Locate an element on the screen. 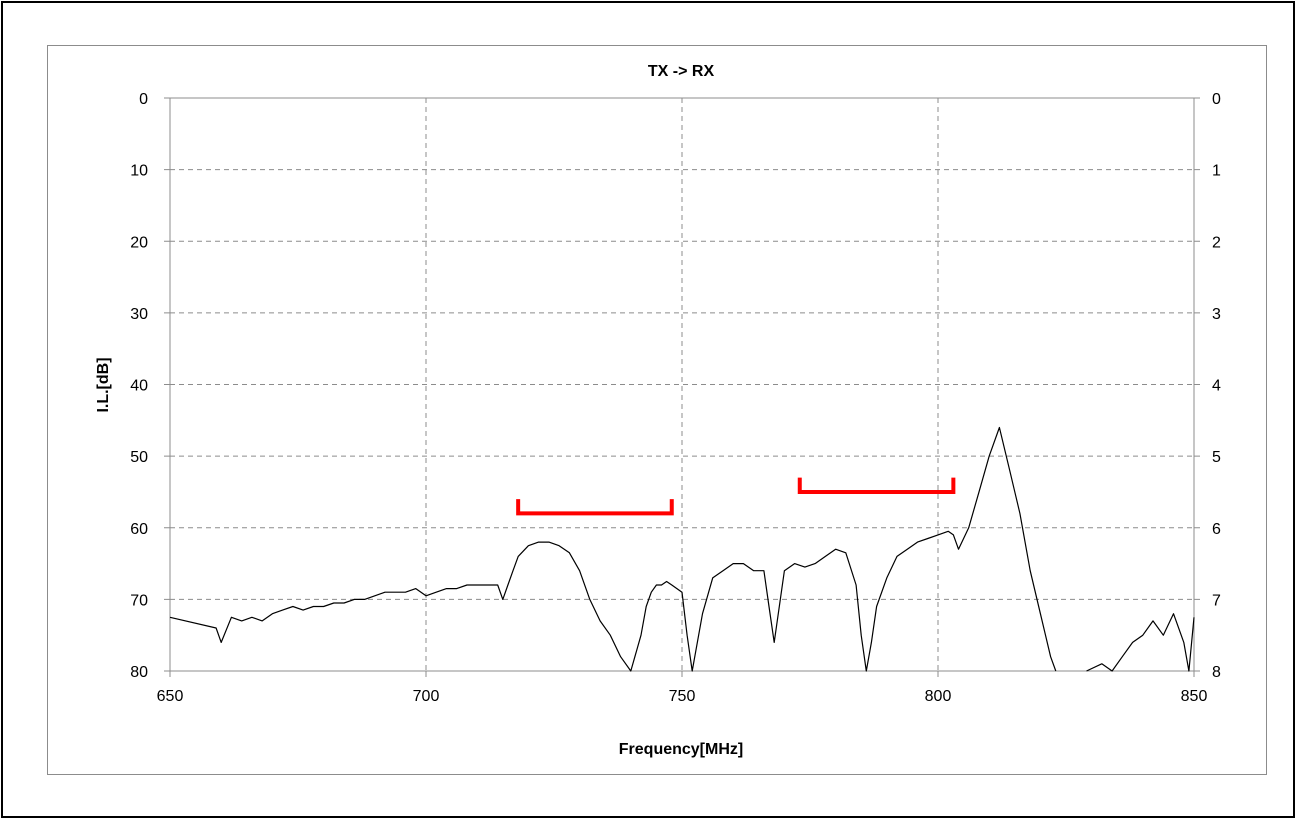 The image size is (1298, 821). y-tick-label-right: 1 is located at coordinates (1216, 171).